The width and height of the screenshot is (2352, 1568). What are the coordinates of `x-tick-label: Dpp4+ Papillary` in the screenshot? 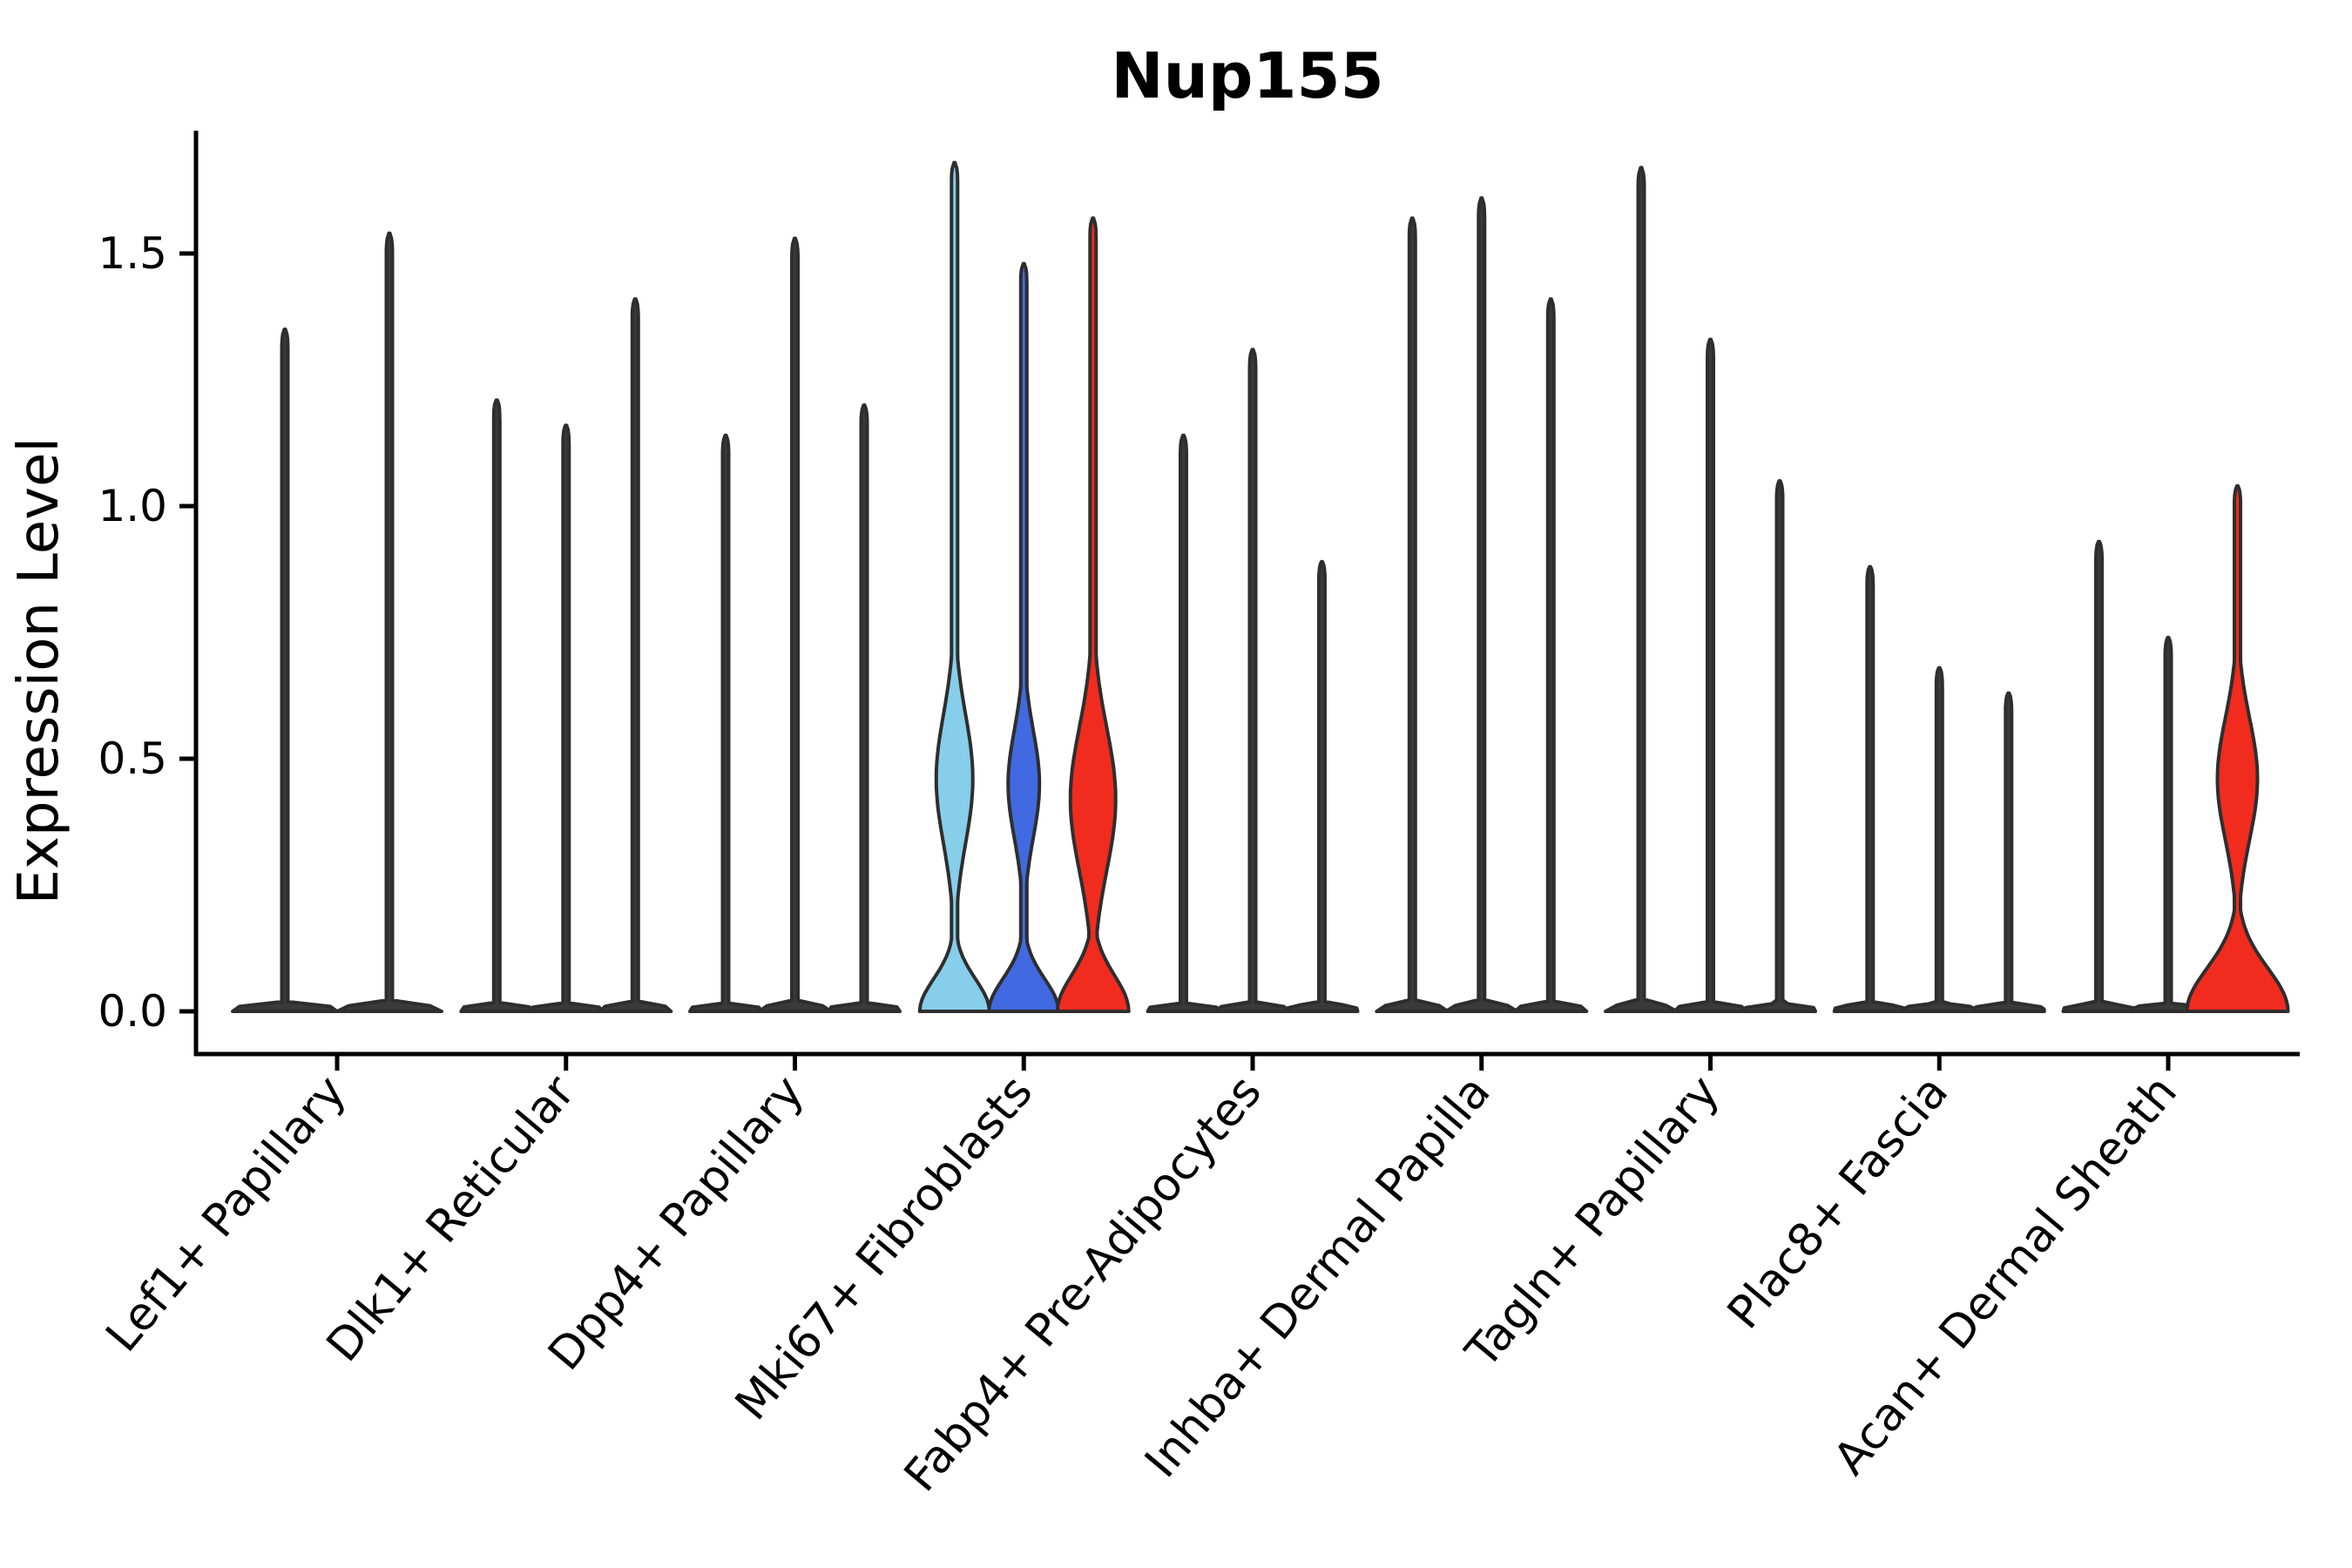 It's located at (676, 1223).